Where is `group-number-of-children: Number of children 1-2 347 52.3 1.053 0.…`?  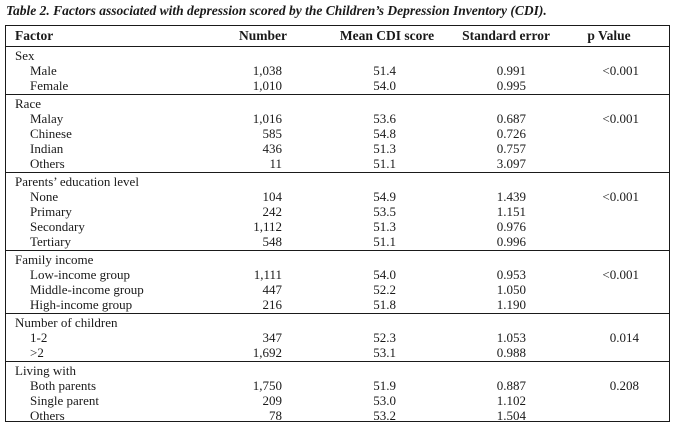
group-number-of-children: Number of children 1-2 347 52.3 1.053 0.… is located at coordinates (337, 338).